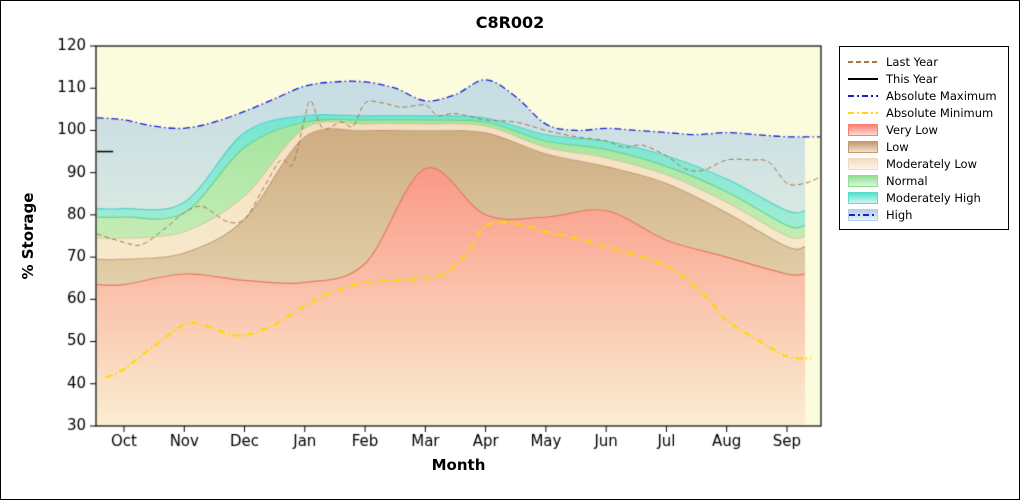 The height and width of the screenshot is (501, 1020). What do you see at coordinates (863, 113) in the screenshot?
I see `absolute-minimum-swatch` at bounding box center [863, 113].